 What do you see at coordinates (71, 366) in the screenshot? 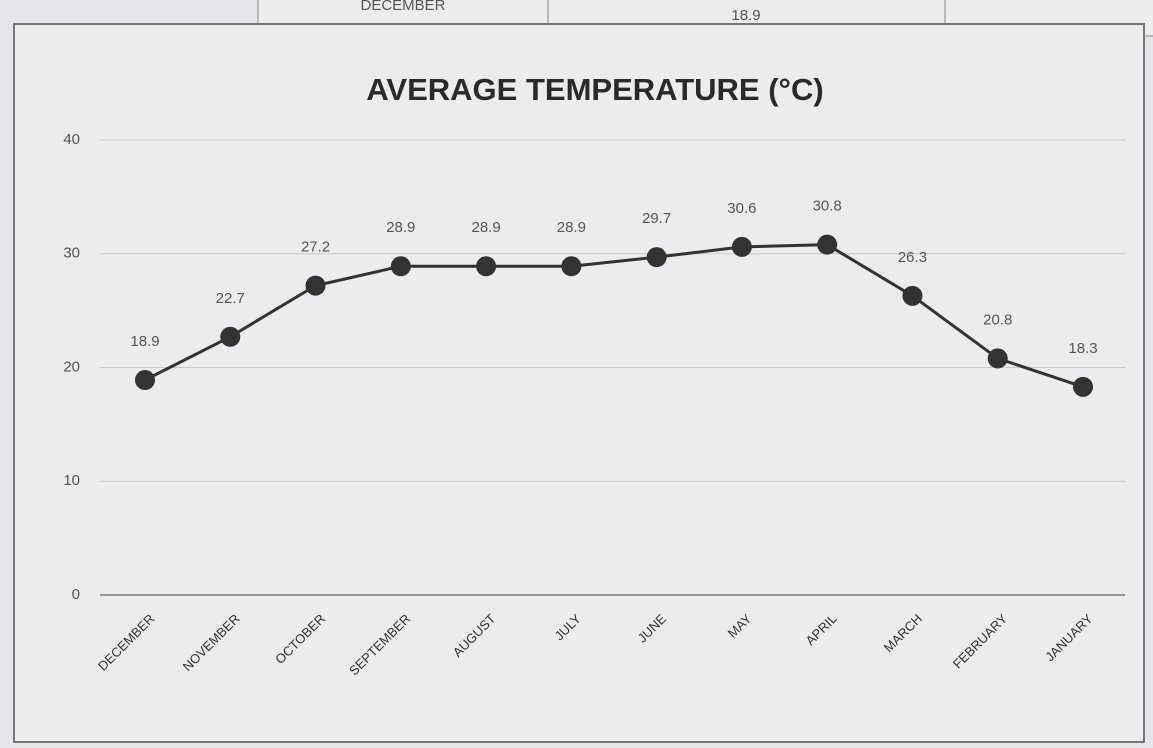
I see `y-tick-label: 20` at bounding box center [71, 366].